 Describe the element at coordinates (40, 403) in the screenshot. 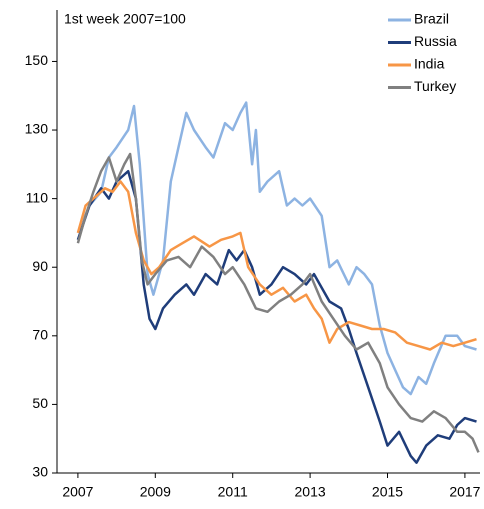

I see `y-tick-label: 50` at that location.